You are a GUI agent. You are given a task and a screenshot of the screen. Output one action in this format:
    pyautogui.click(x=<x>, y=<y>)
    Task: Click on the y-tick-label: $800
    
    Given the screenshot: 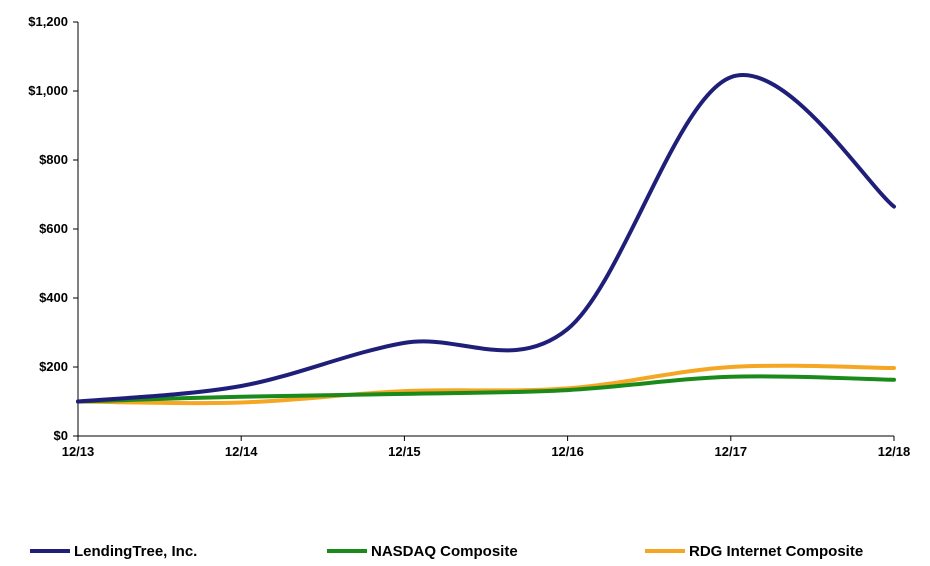 What is the action you would take?
    pyautogui.click(x=53, y=159)
    